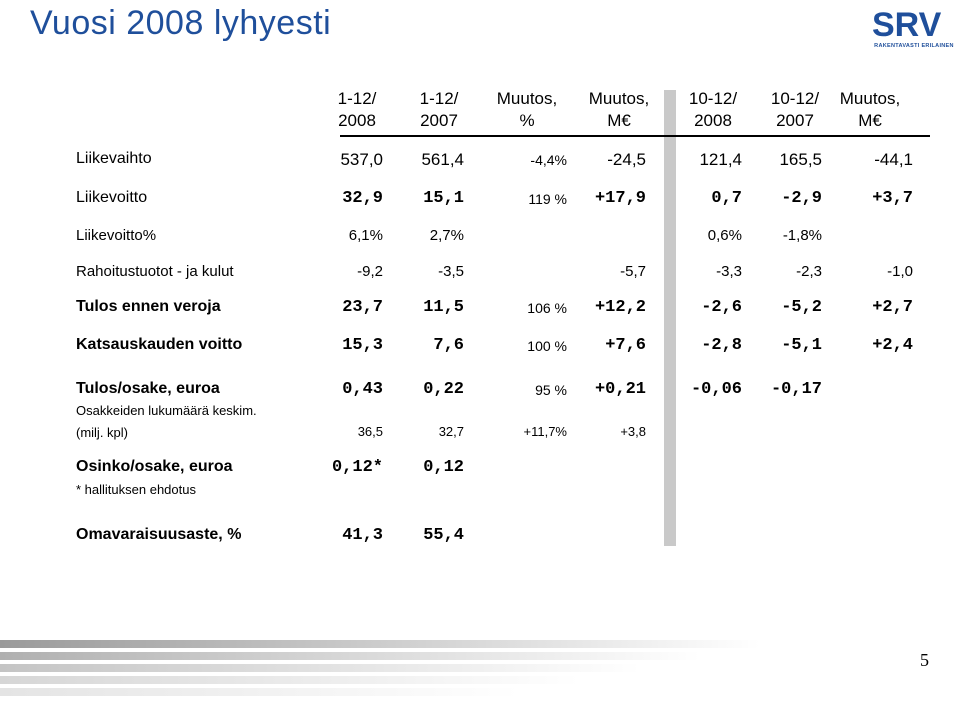  I want to click on table-cell: -5,2, so click(801, 307).